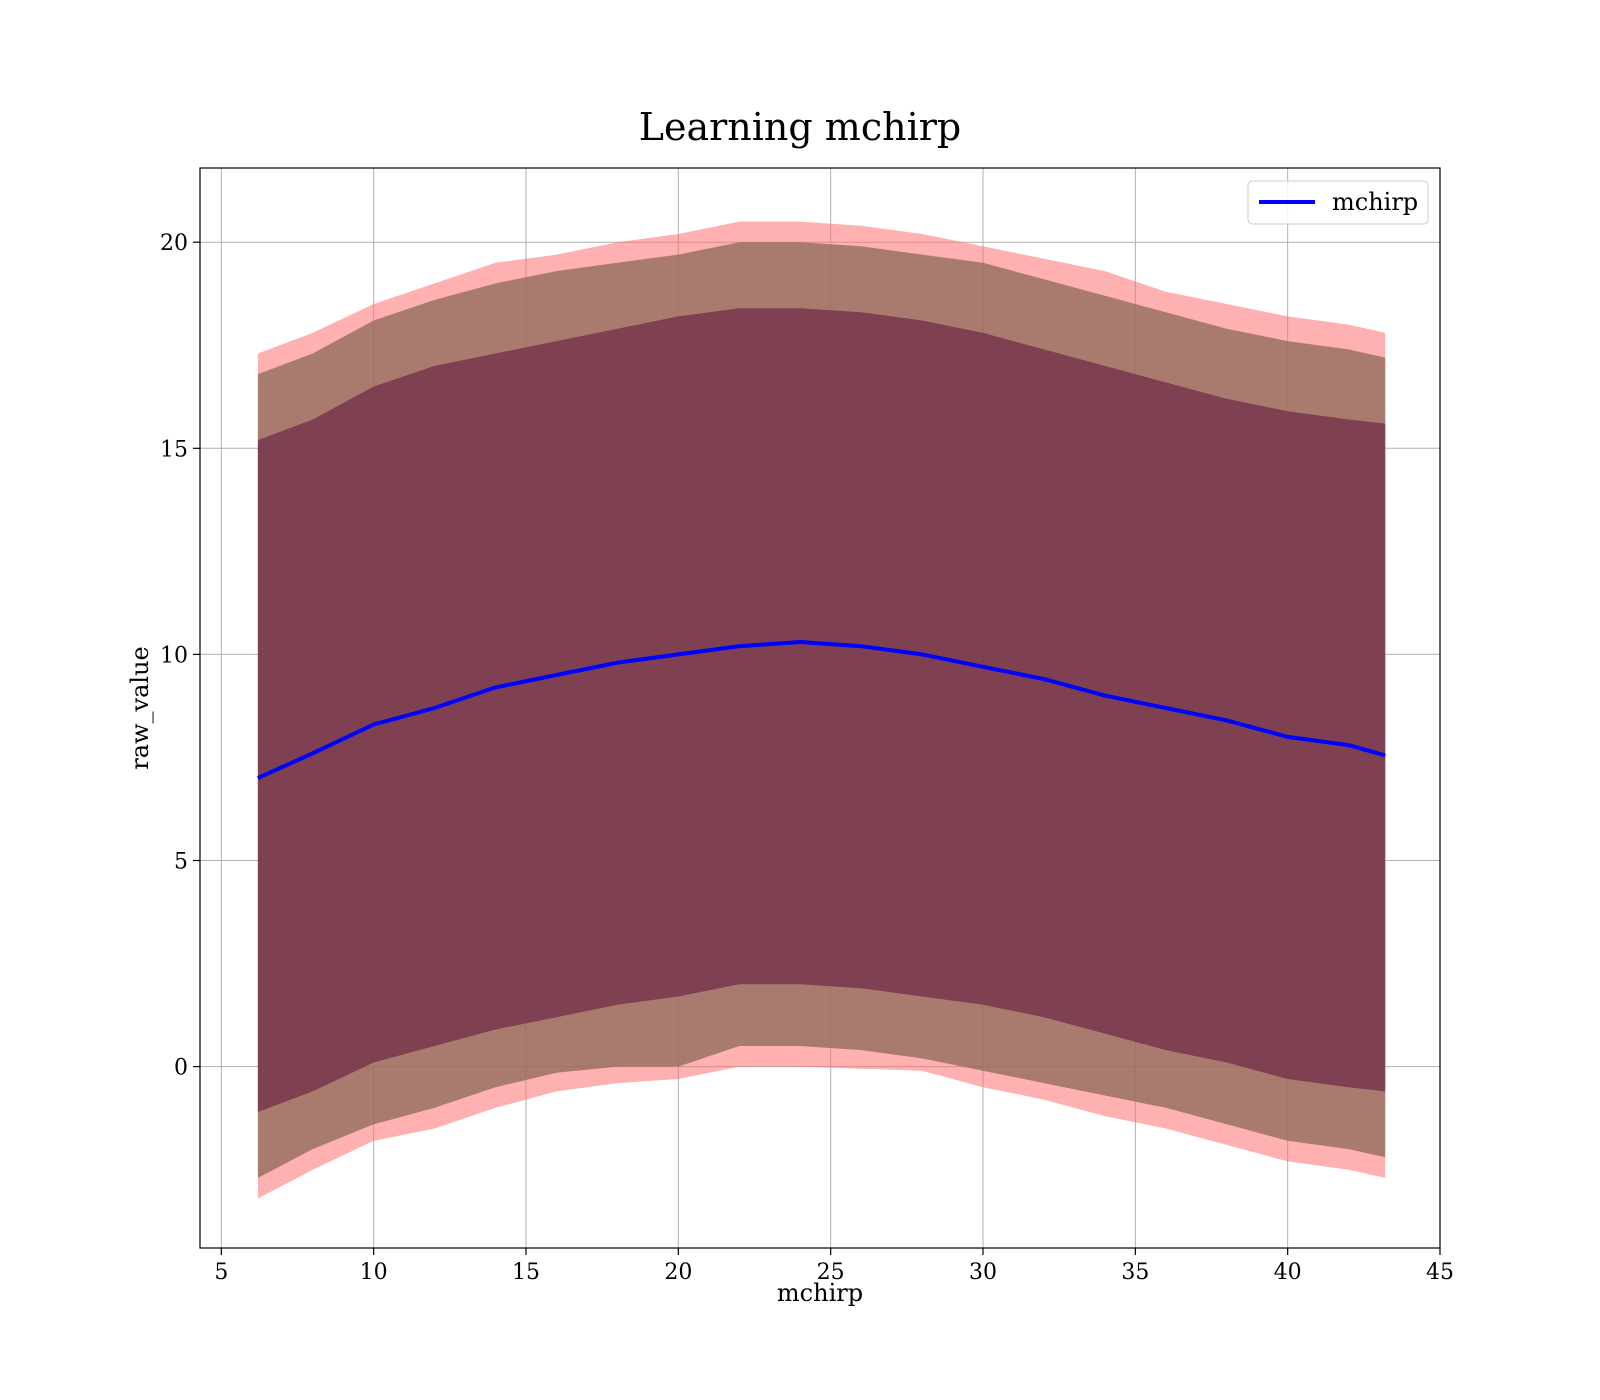 Image resolution: width=1600 pixels, height=1400 pixels. Describe the element at coordinates (831, 1272) in the screenshot. I see `x-tick-label: 25` at that location.